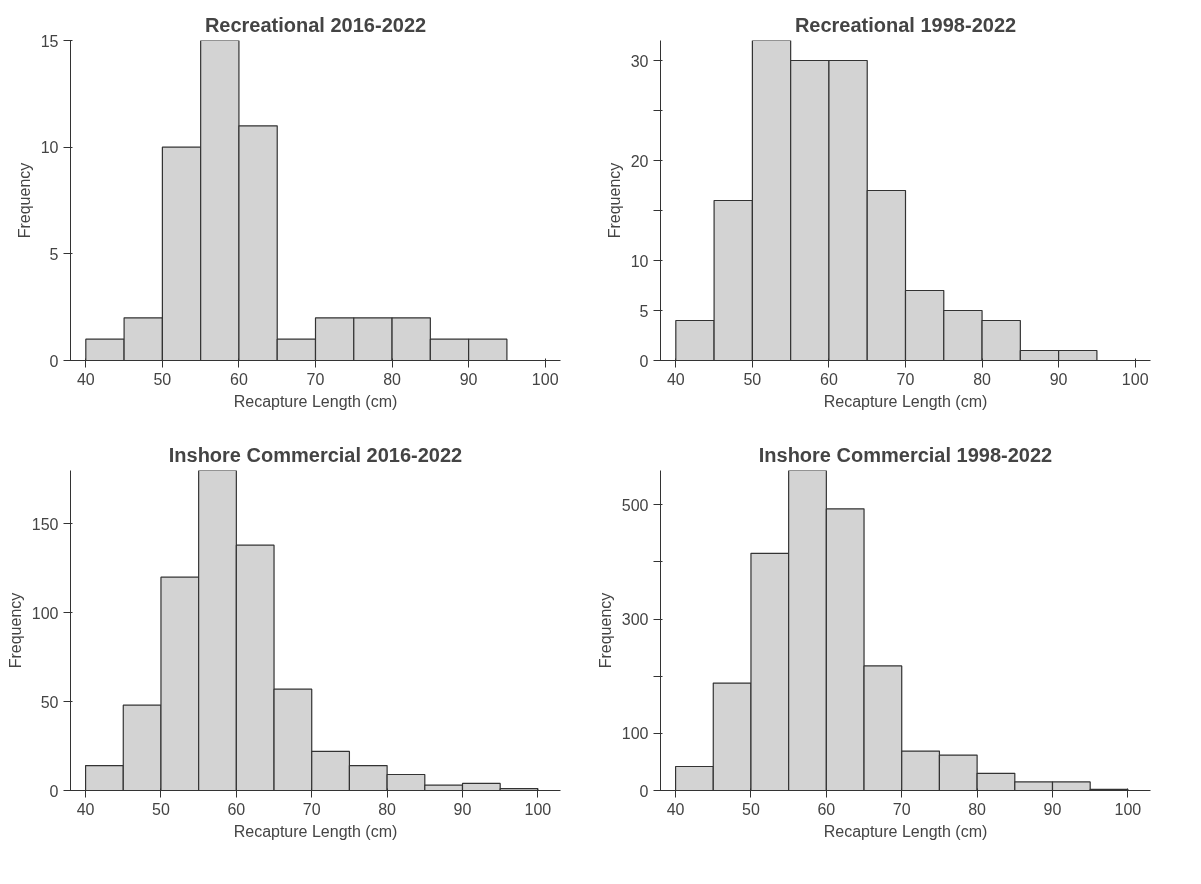 The height and width of the screenshot is (884, 1201). What do you see at coordinates (905, 24) in the screenshot?
I see `chart-title: Recreational 1998-2022` at bounding box center [905, 24].